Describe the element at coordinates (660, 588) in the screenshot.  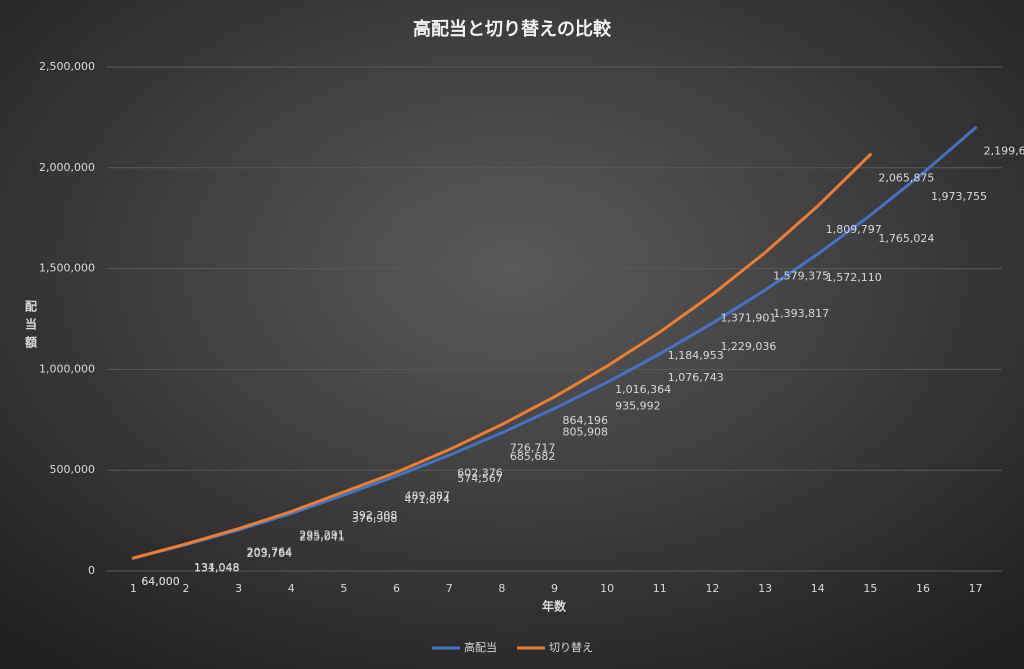
I see `x-tick-label: 11` at that location.